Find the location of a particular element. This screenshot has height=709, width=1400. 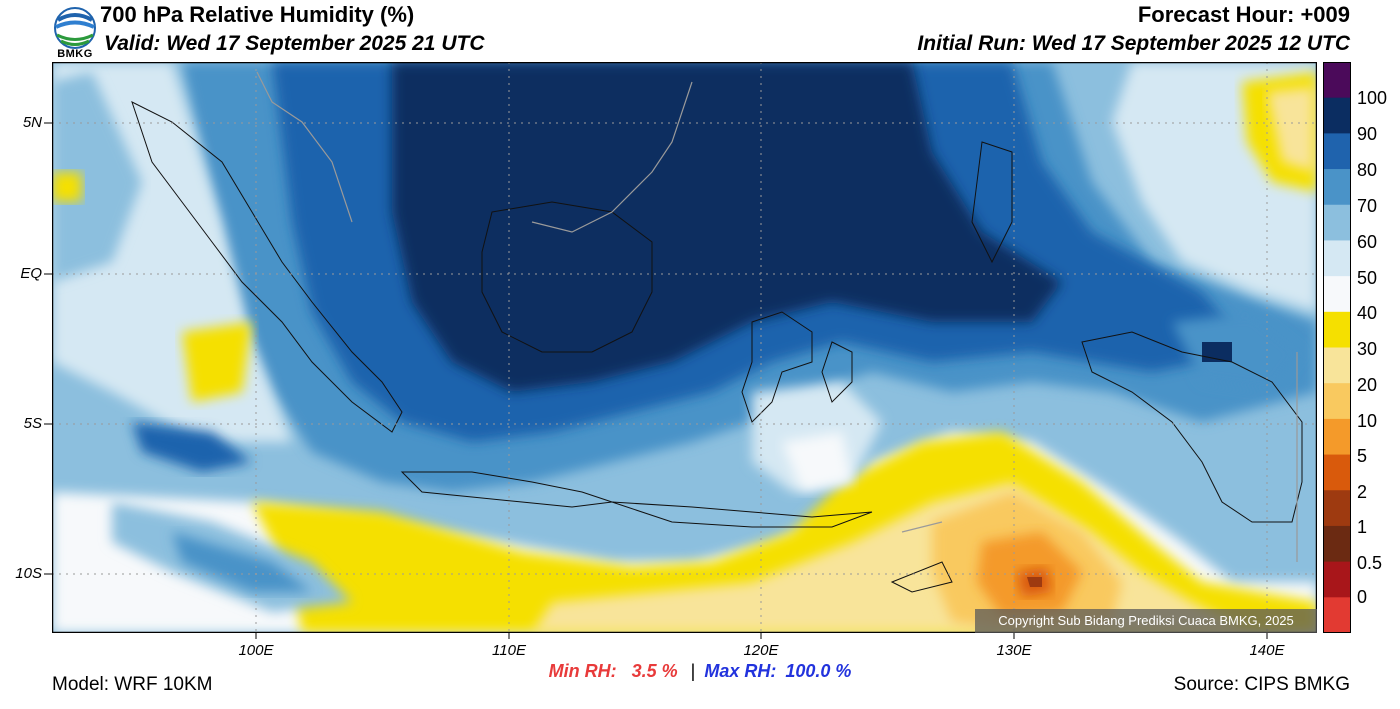

colorbar-label: 2 is located at coordinates (1362, 492).